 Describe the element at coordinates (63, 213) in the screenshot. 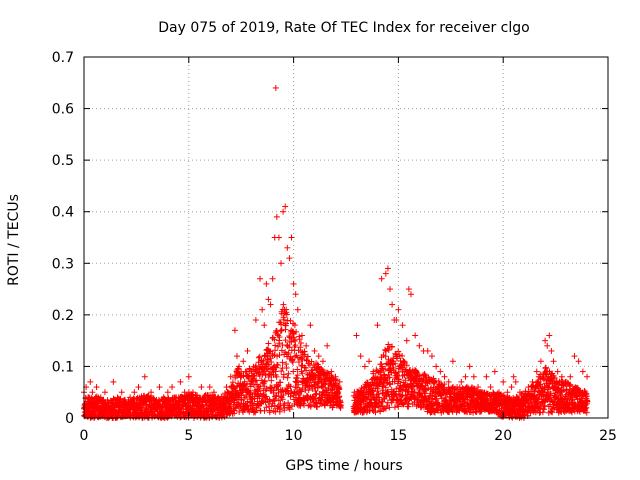

I see `y-tick-label: 0.4` at that location.